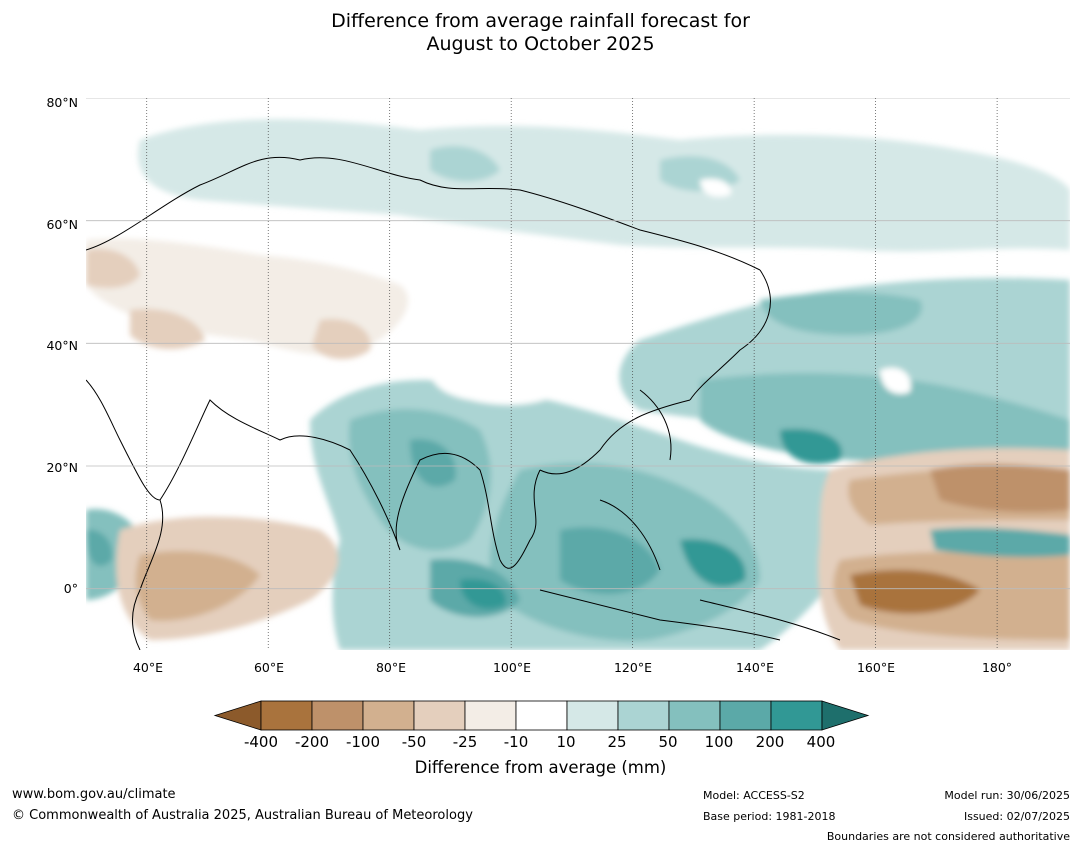  What do you see at coordinates (237, 715) in the screenshot?
I see `colorbar-extend-low` at bounding box center [237, 715].